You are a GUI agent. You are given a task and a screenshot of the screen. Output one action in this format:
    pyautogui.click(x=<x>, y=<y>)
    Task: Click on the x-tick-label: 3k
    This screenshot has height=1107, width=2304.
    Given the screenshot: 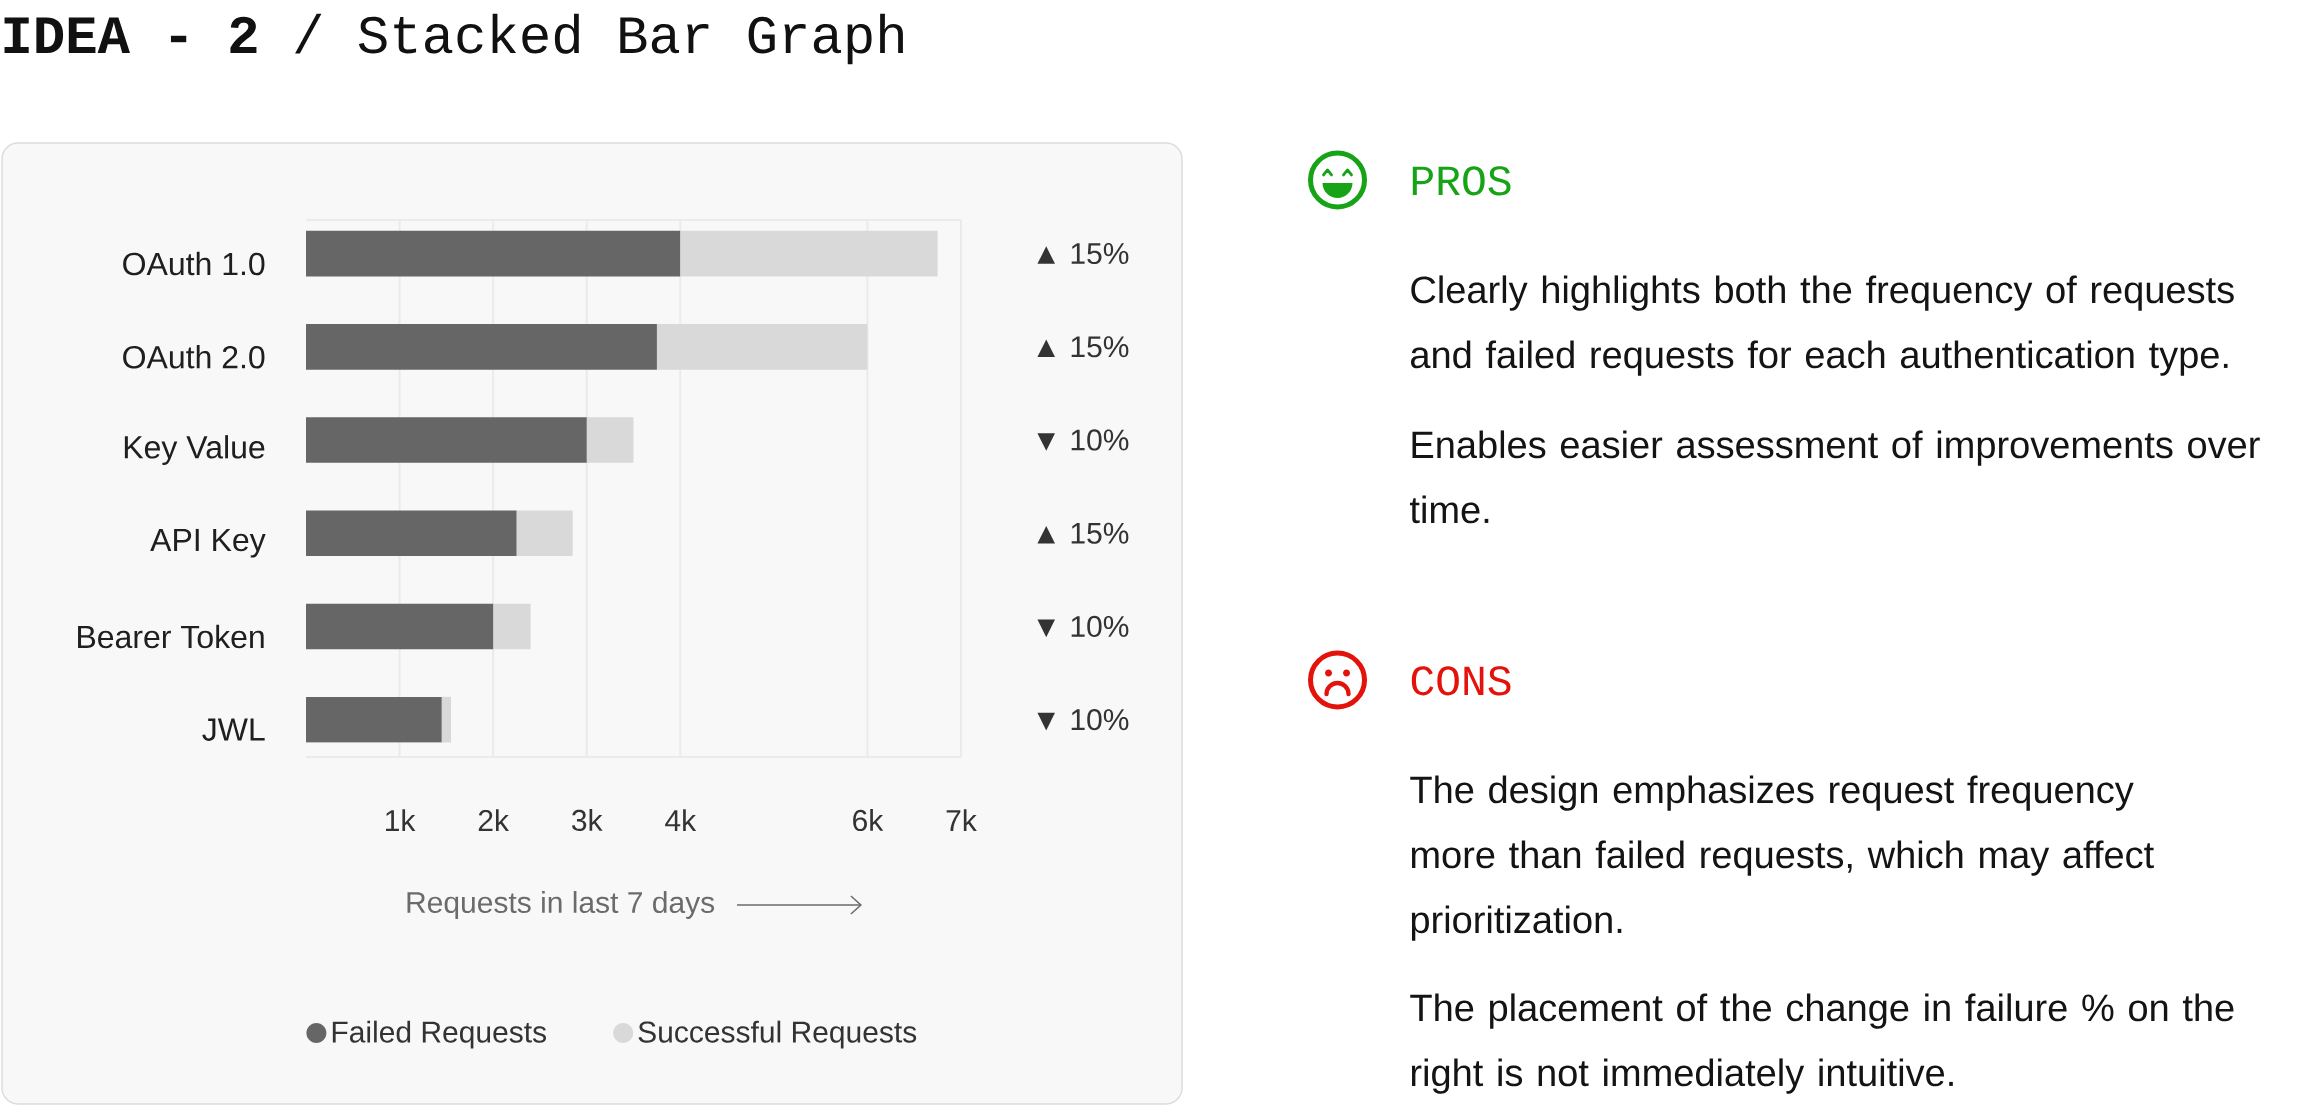 What is the action you would take?
    pyautogui.click(x=587, y=820)
    